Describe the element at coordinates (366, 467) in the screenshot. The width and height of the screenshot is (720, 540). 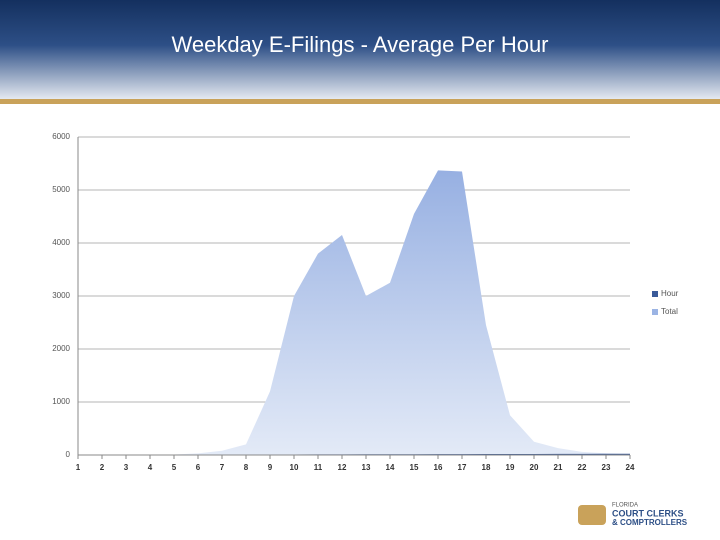
I see `x-tick-label: 13` at that location.